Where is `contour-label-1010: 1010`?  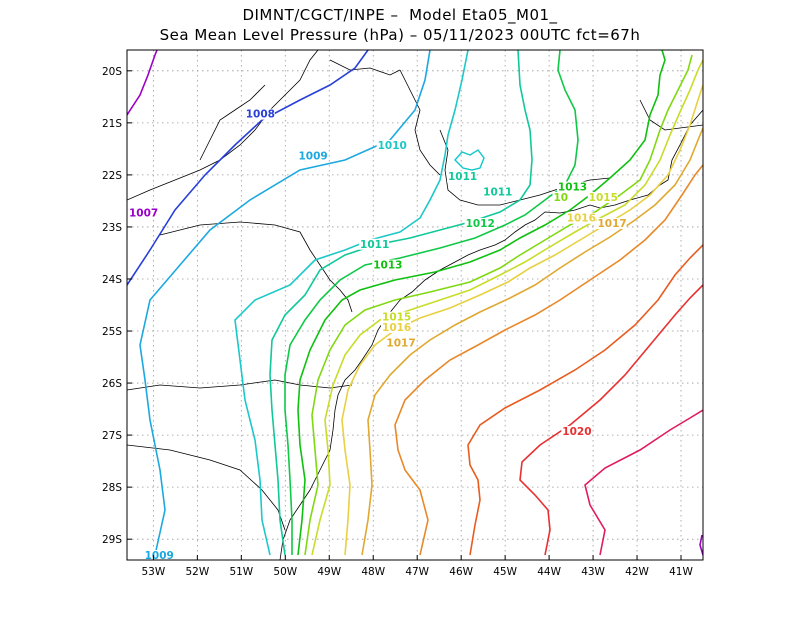
contour-label-1010: 1010 is located at coordinates (392, 146).